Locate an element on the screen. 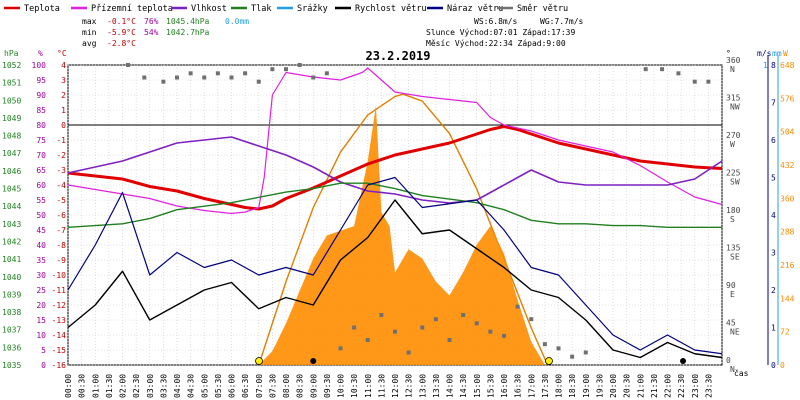  hpa-tick: 1036 is located at coordinates (11, 347).